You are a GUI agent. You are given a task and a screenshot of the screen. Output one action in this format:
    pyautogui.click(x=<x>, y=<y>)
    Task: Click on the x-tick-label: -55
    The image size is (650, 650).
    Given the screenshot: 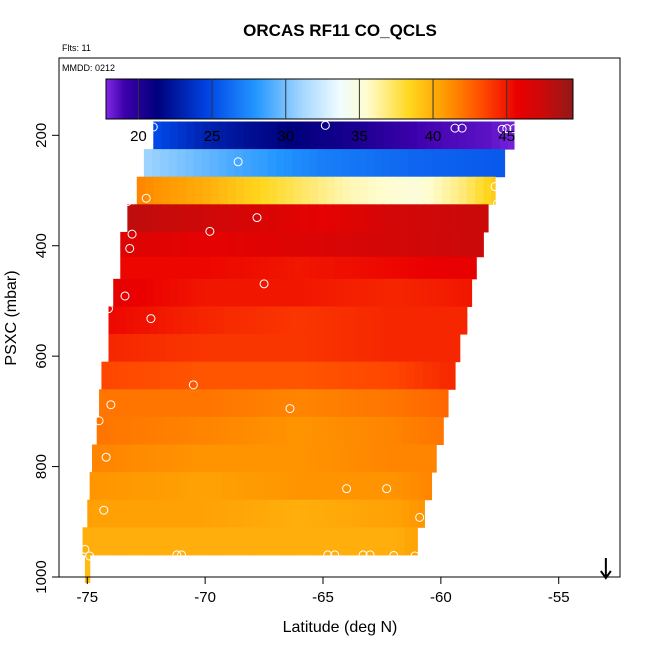 What is the action you would take?
    pyautogui.click(x=559, y=597)
    